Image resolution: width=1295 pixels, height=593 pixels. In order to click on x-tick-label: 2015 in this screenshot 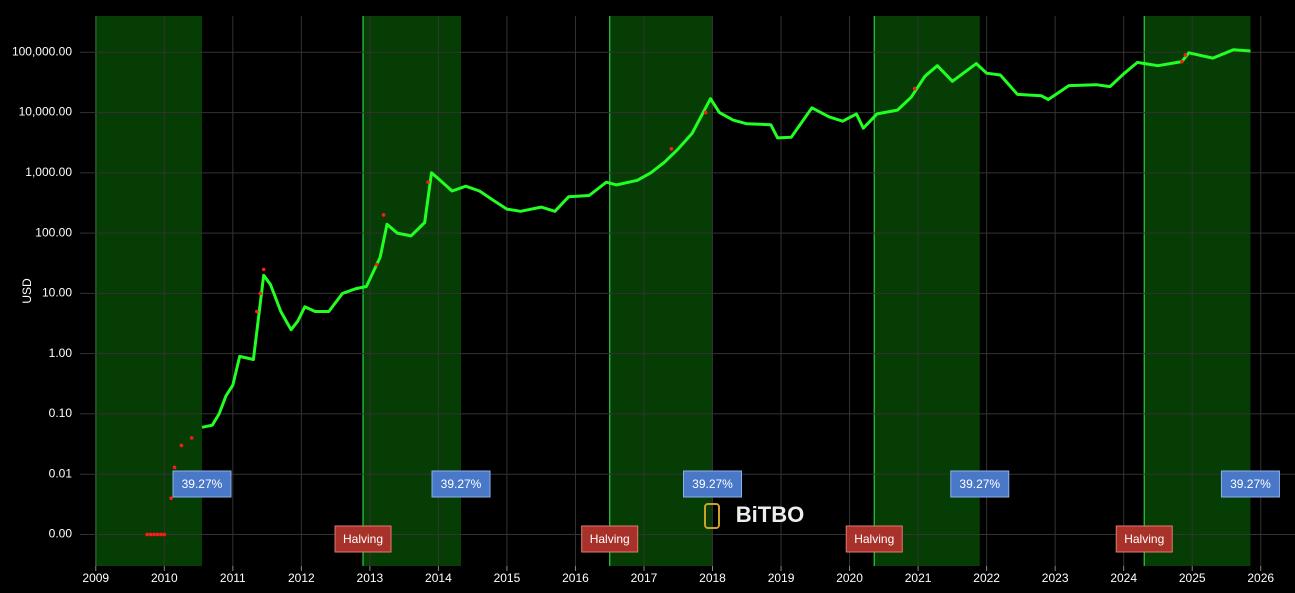, I will do `click(507, 578)`.